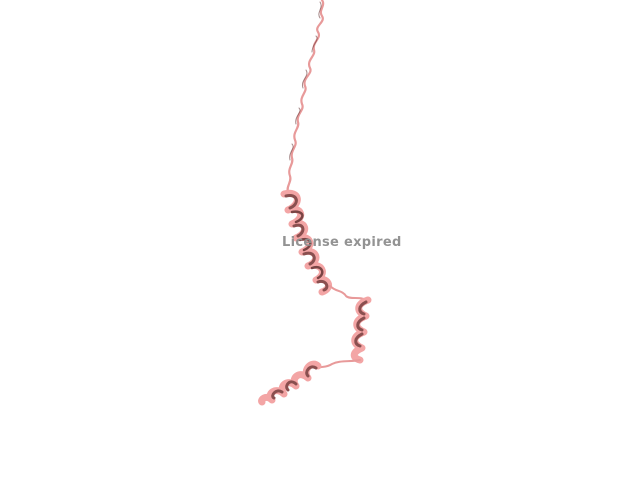  What do you see at coordinates (305, 81) in the screenshot?
I see `coil-strand-top-shadow` at bounding box center [305, 81].